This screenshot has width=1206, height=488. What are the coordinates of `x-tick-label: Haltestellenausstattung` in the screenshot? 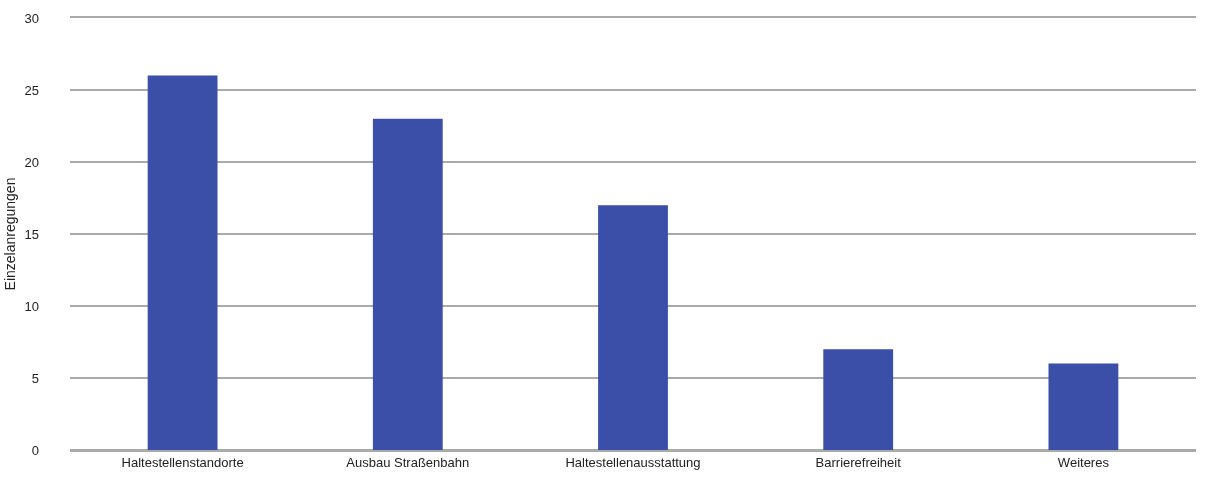 It's located at (633, 463).